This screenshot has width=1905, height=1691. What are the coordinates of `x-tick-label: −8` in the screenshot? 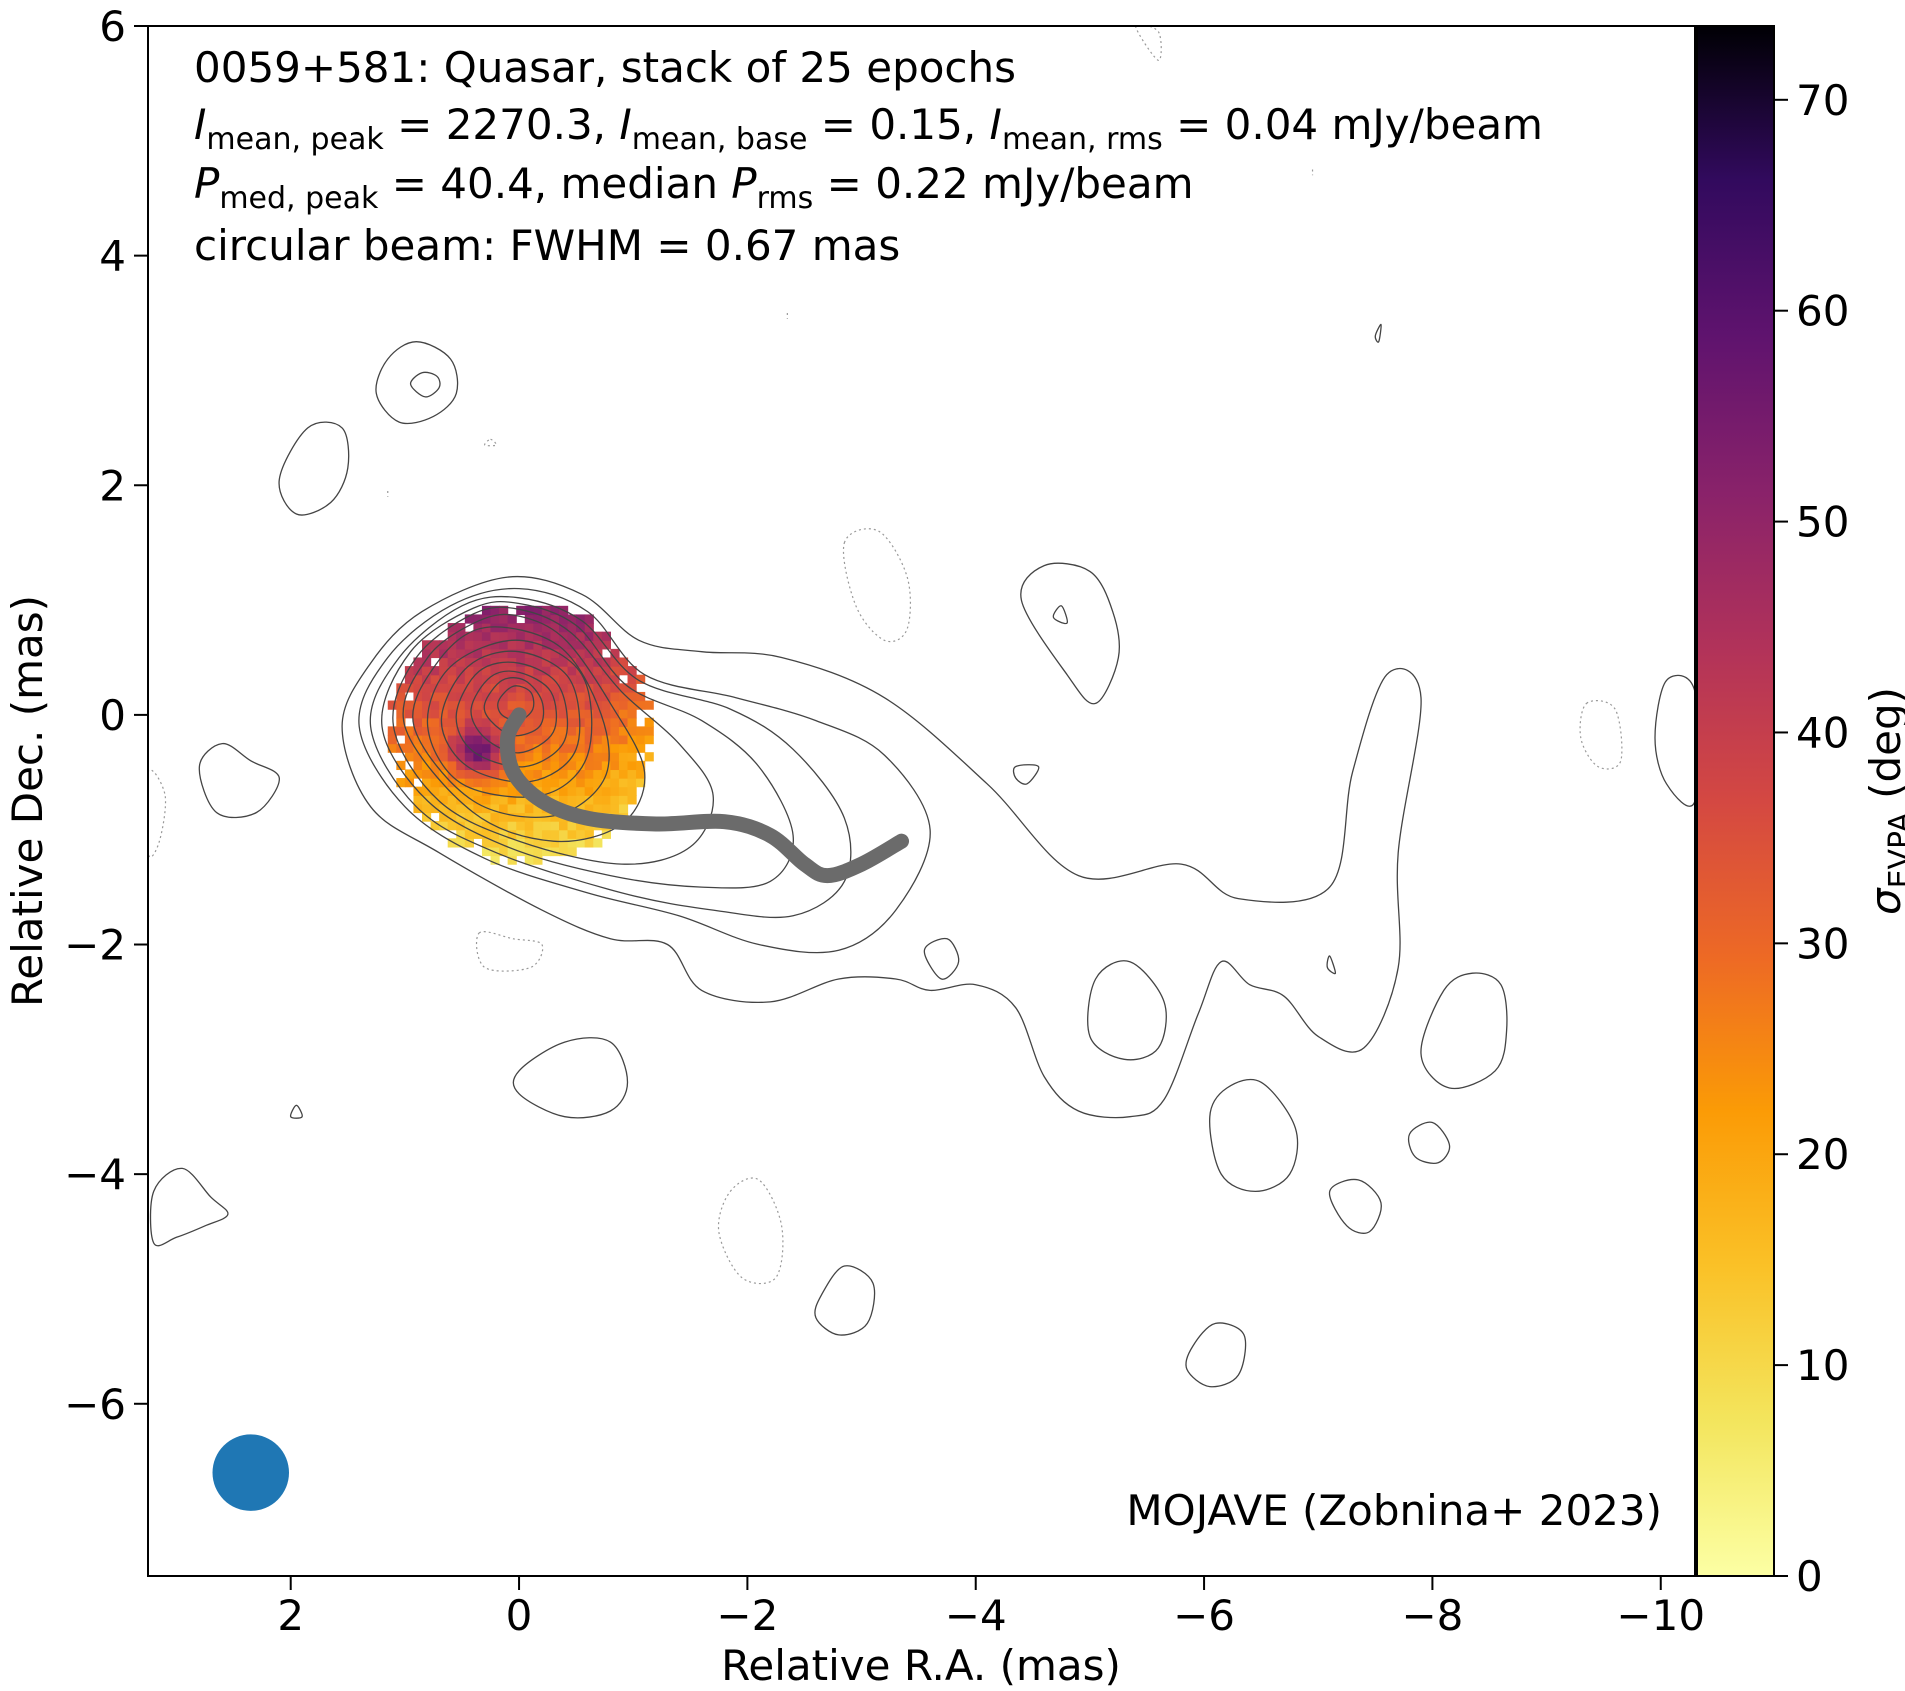 It's located at (1432, 1615).